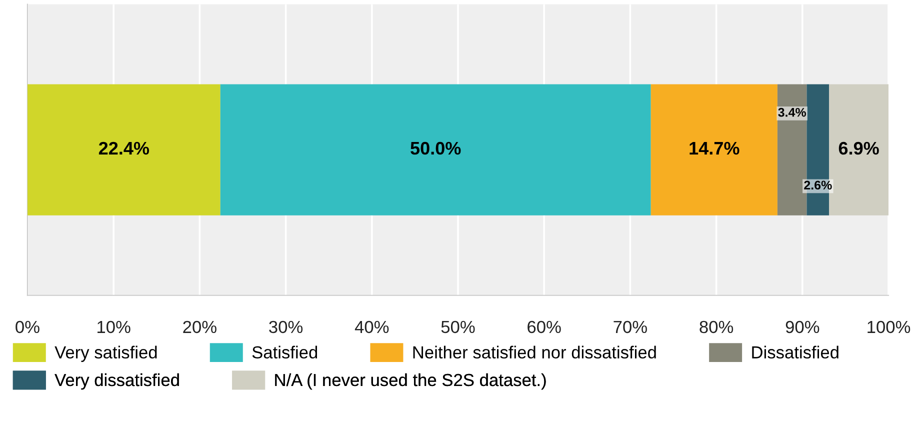 Image resolution: width=916 pixels, height=425 pixels. What do you see at coordinates (285, 352) in the screenshot?
I see `legend-label: Satisfied` at bounding box center [285, 352].